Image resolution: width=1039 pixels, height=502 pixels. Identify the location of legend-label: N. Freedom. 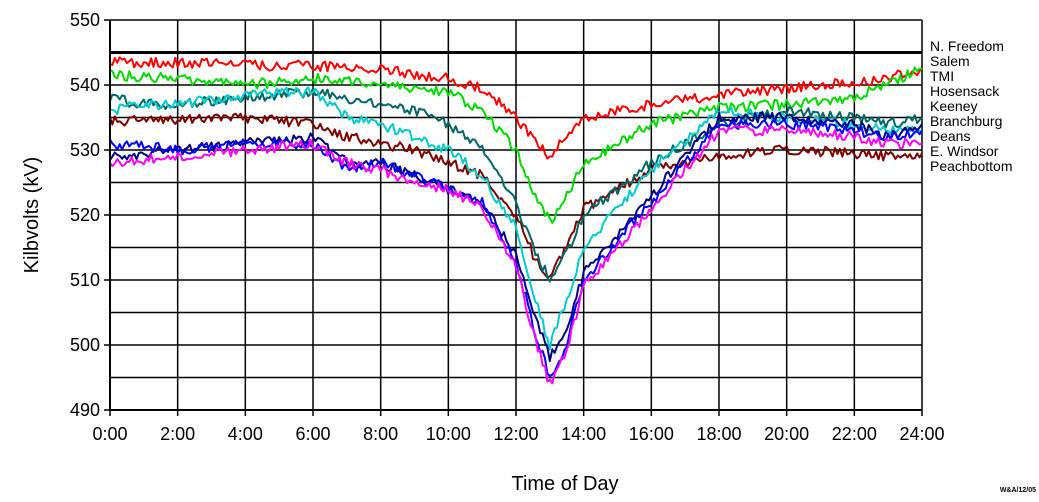
(967, 46).